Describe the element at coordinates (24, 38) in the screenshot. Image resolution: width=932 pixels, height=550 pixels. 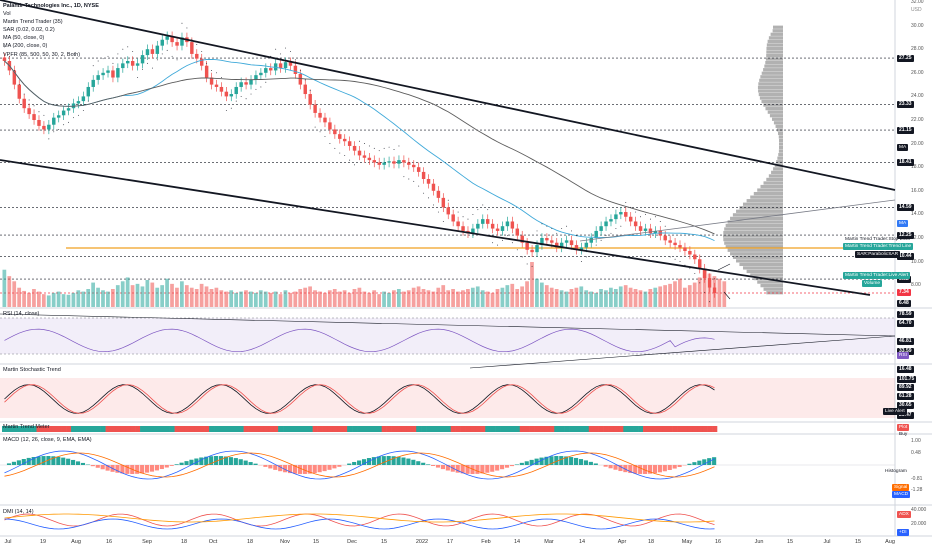
I see `legend-line: MA (50, close, 0)` at that location.